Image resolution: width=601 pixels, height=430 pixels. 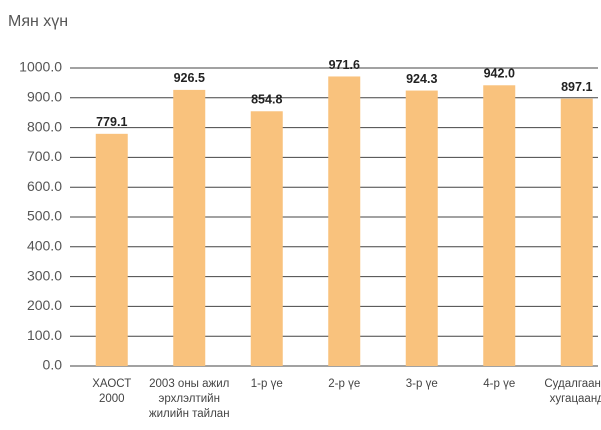 I want to click on x-tick-label: ХАОСТ, so click(x=111, y=384).